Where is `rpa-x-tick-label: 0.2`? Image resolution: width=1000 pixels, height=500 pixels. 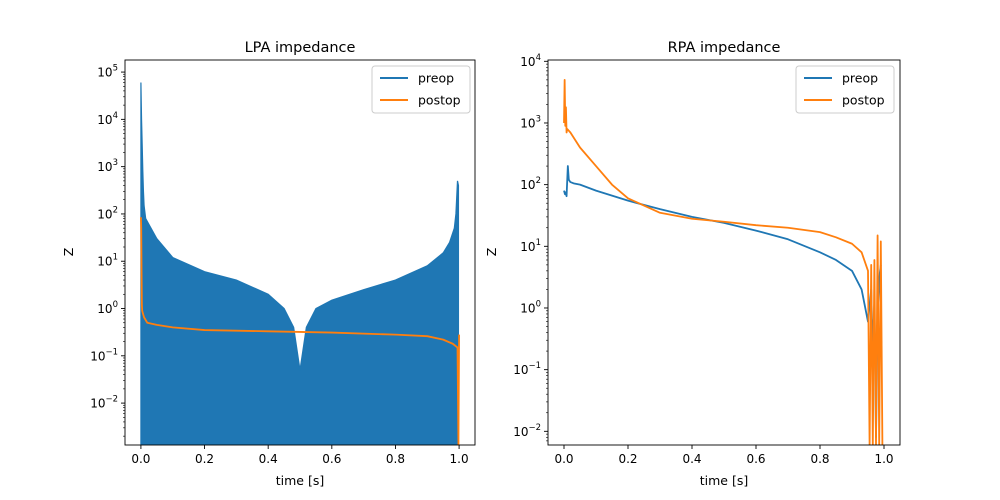
rpa-x-tick-label: 0.2 is located at coordinates (627, 459).